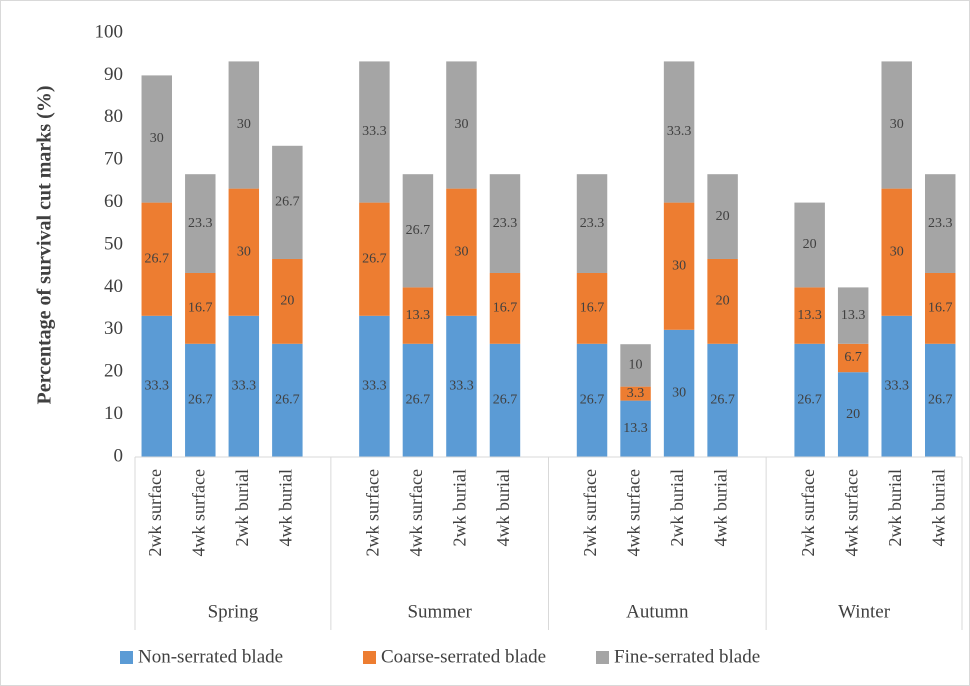  What do you see at coordinates (864, 611) in the screenshot?
I see `group-label: Winter` at bounding box center [864, 611].